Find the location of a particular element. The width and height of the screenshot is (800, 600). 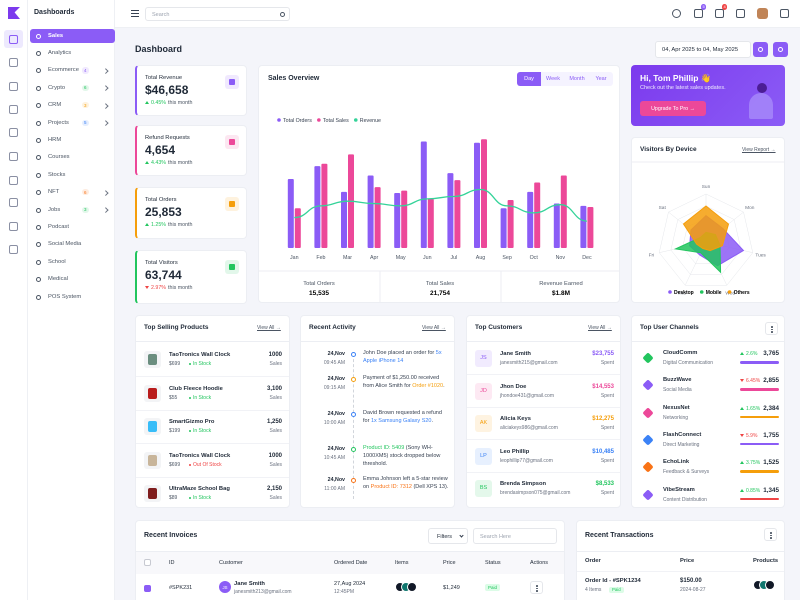

checkbox is located at coordinates (147, 562).